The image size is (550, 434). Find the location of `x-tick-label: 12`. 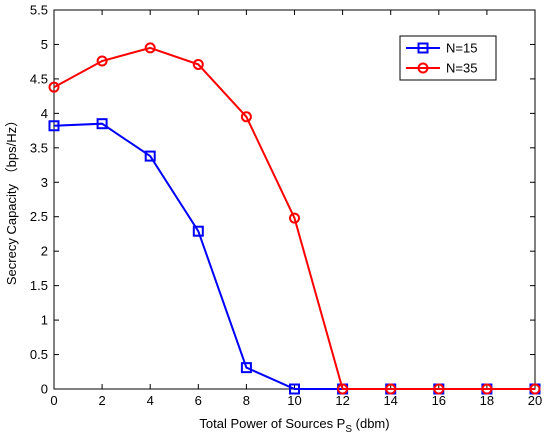

x-tick-label: 12 is located at coordinates (342, 400).